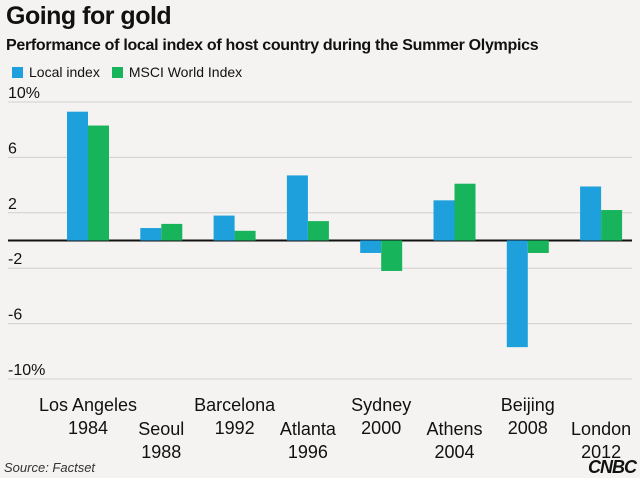  What do you see at coordinates (235, 428) in the screenshot?
I see `x-category-label: 1992` at bounding box center [235, 428].